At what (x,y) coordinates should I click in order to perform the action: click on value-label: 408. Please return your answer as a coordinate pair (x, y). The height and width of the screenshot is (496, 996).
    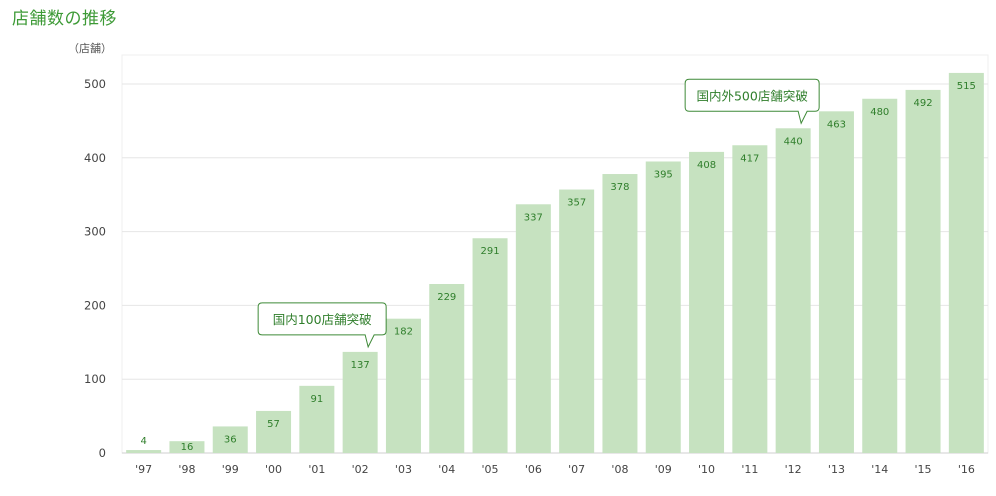
    Looking at the image, I should click on (706, 165).